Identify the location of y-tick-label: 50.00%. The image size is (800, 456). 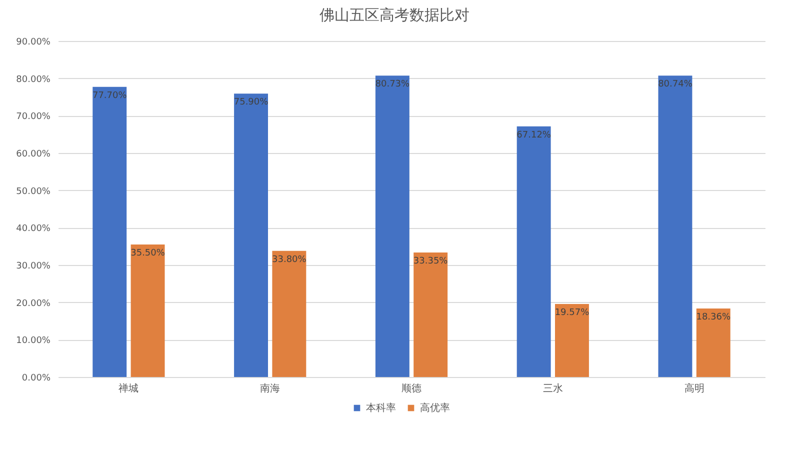
(33, 191).